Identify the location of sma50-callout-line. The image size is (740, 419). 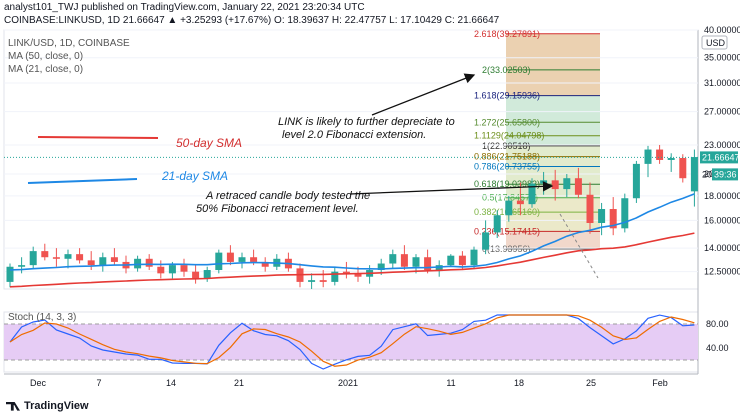
(98, 137).